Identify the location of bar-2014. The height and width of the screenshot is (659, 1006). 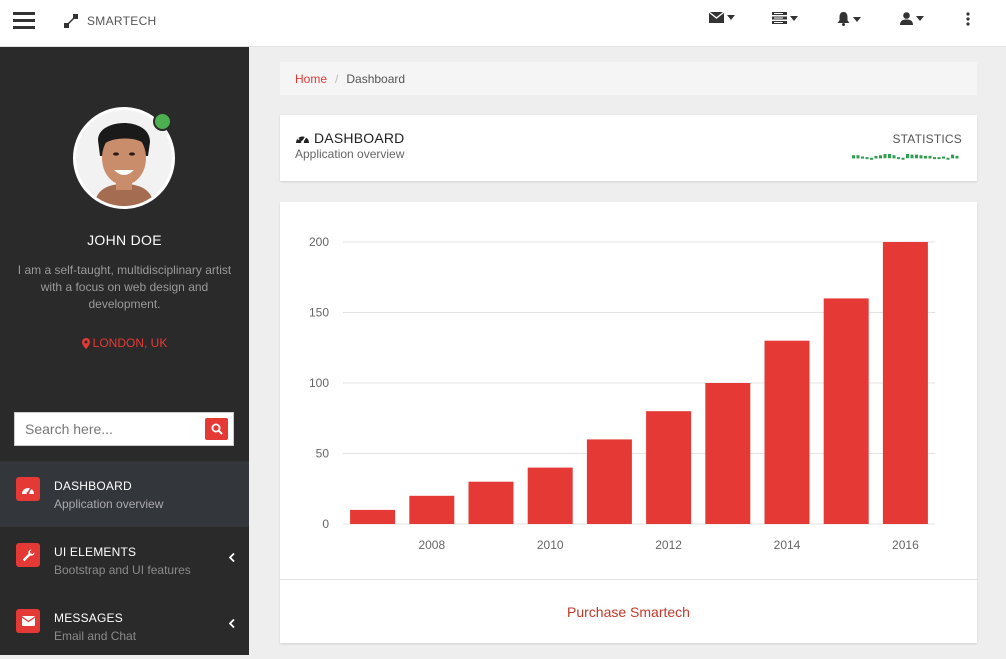
(787, 432).